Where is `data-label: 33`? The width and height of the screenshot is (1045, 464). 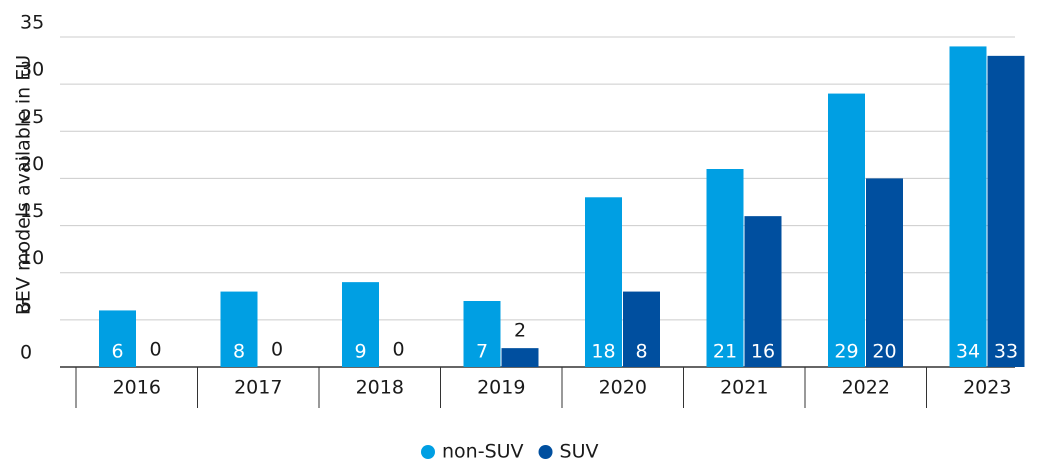
data-label: 33 is located at coordinates (1006, 352).